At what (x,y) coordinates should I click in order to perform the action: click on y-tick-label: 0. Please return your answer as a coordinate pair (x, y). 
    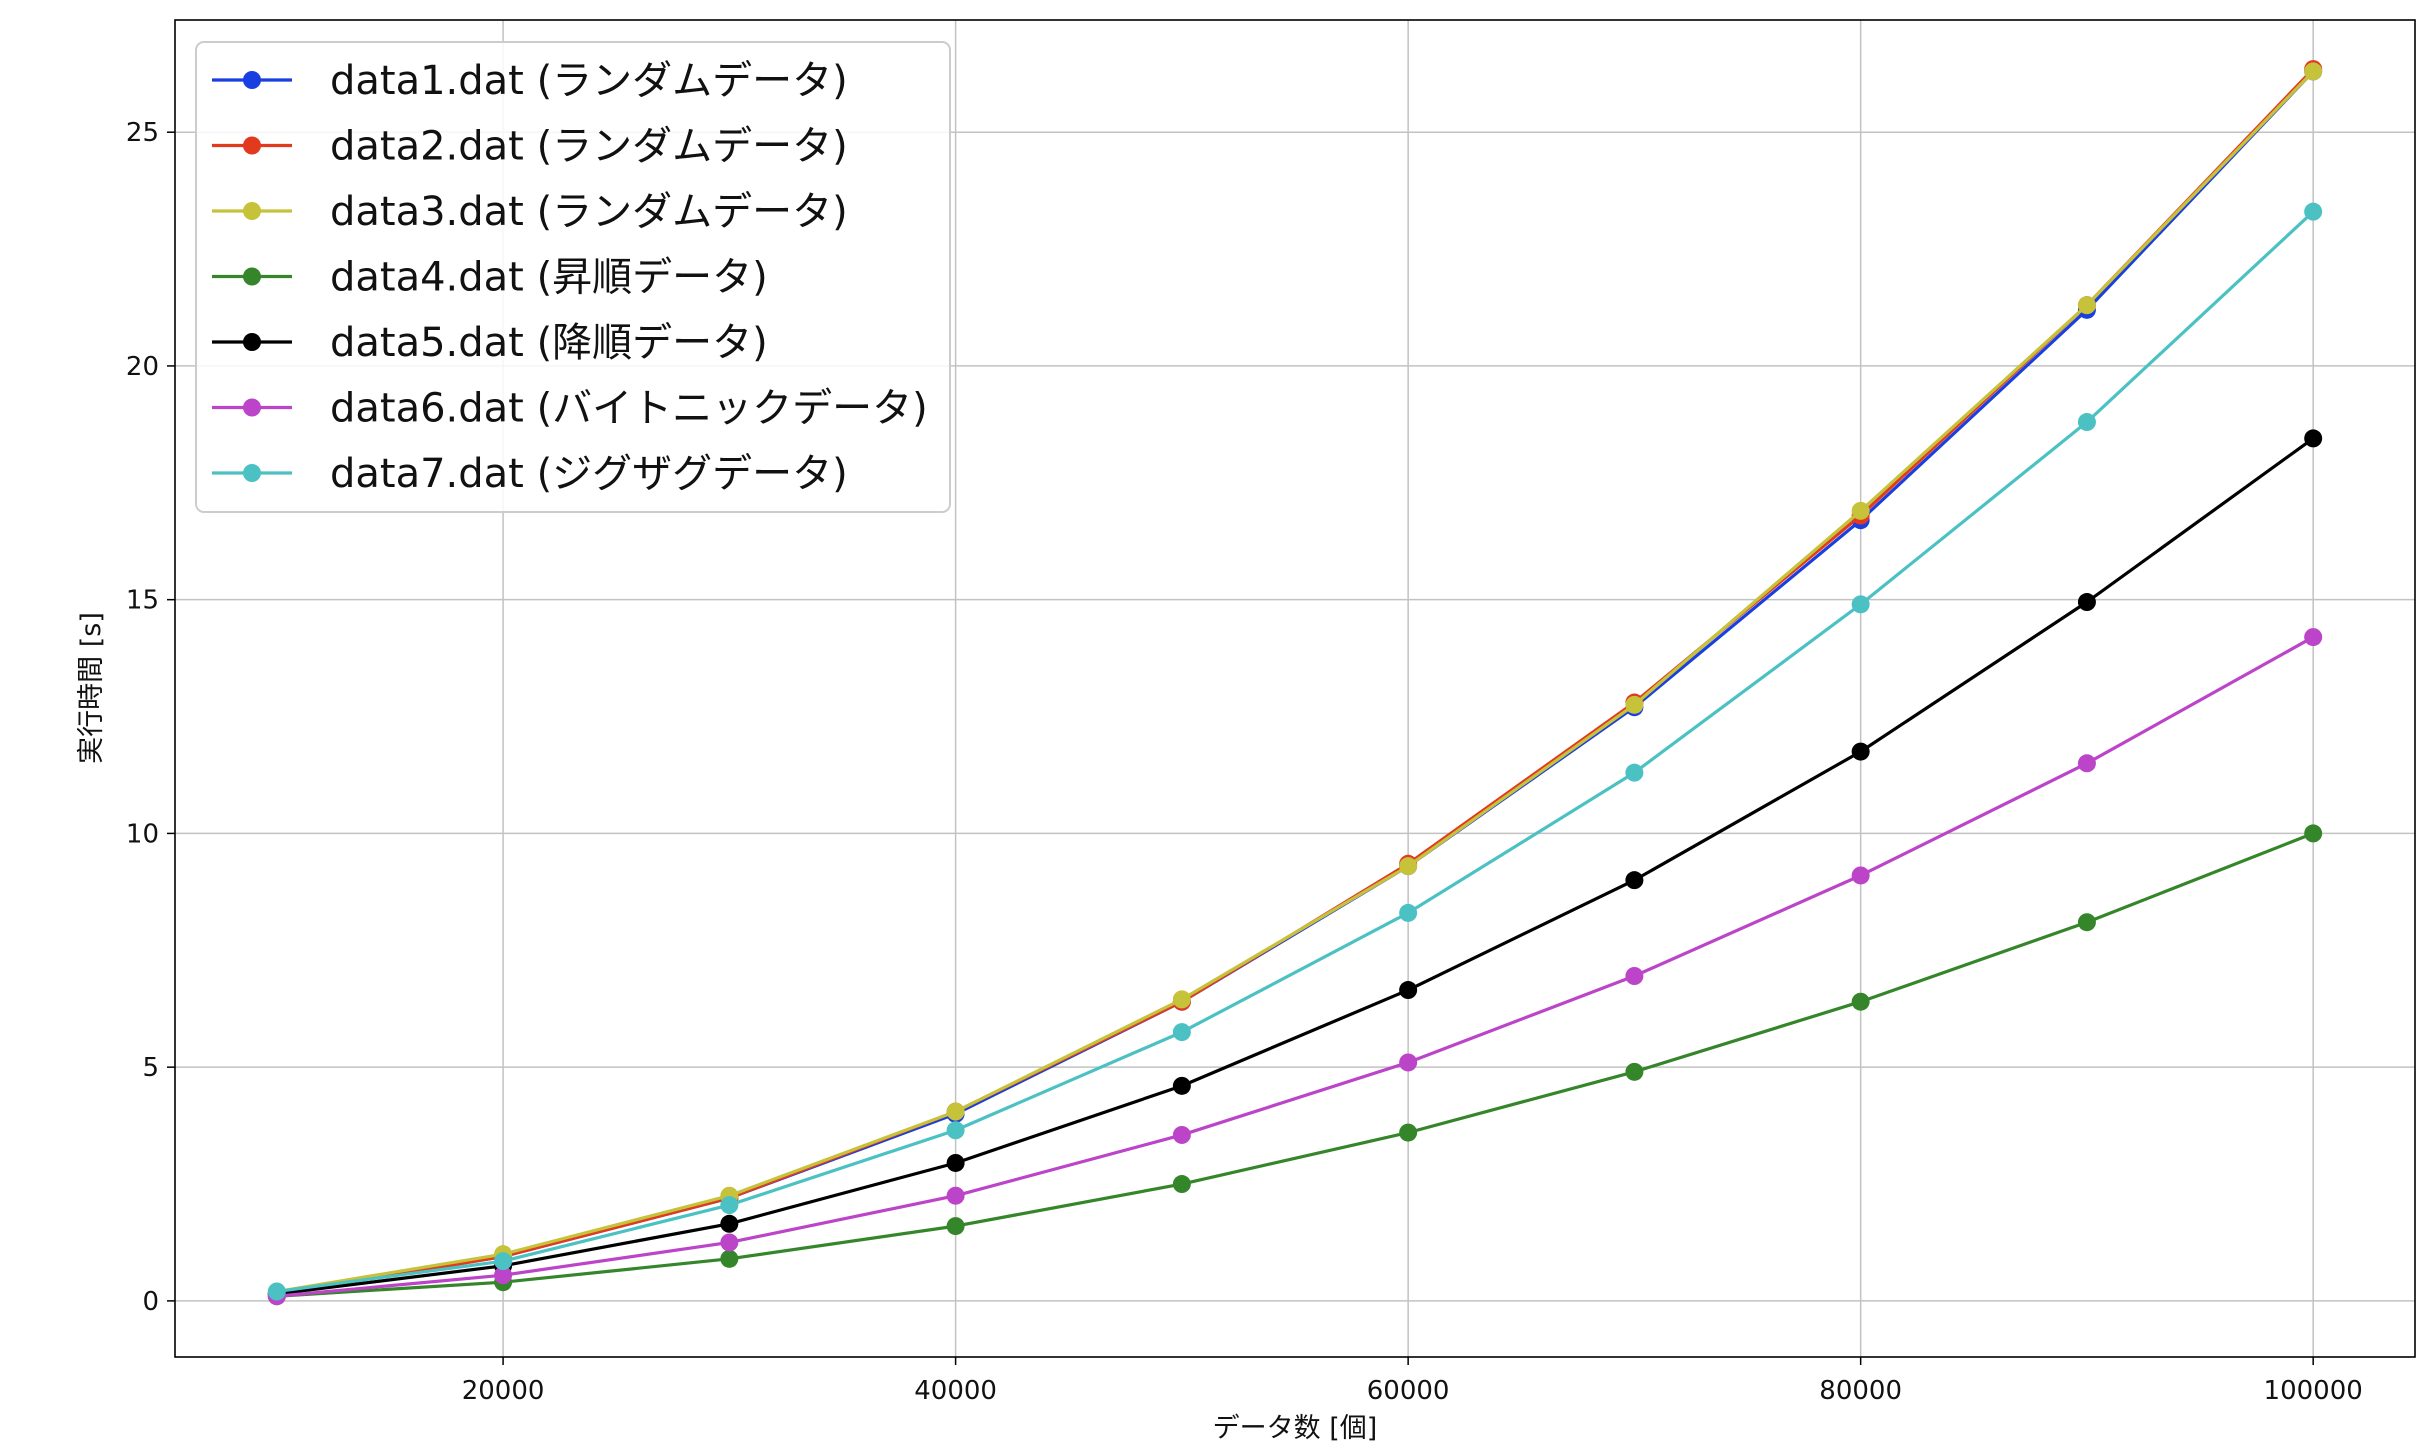
    Looking at the image, I should click on (150, 1302).